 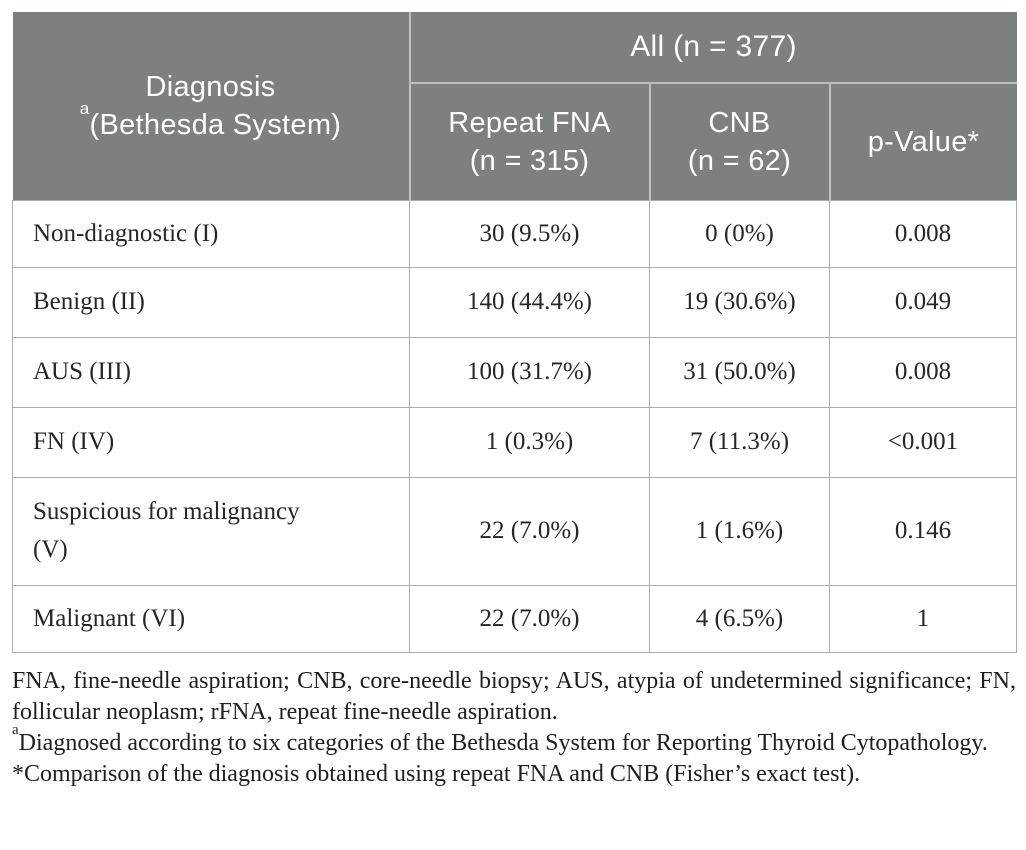 I want to click on p-value: 0.146, so click(x=923, y=531).